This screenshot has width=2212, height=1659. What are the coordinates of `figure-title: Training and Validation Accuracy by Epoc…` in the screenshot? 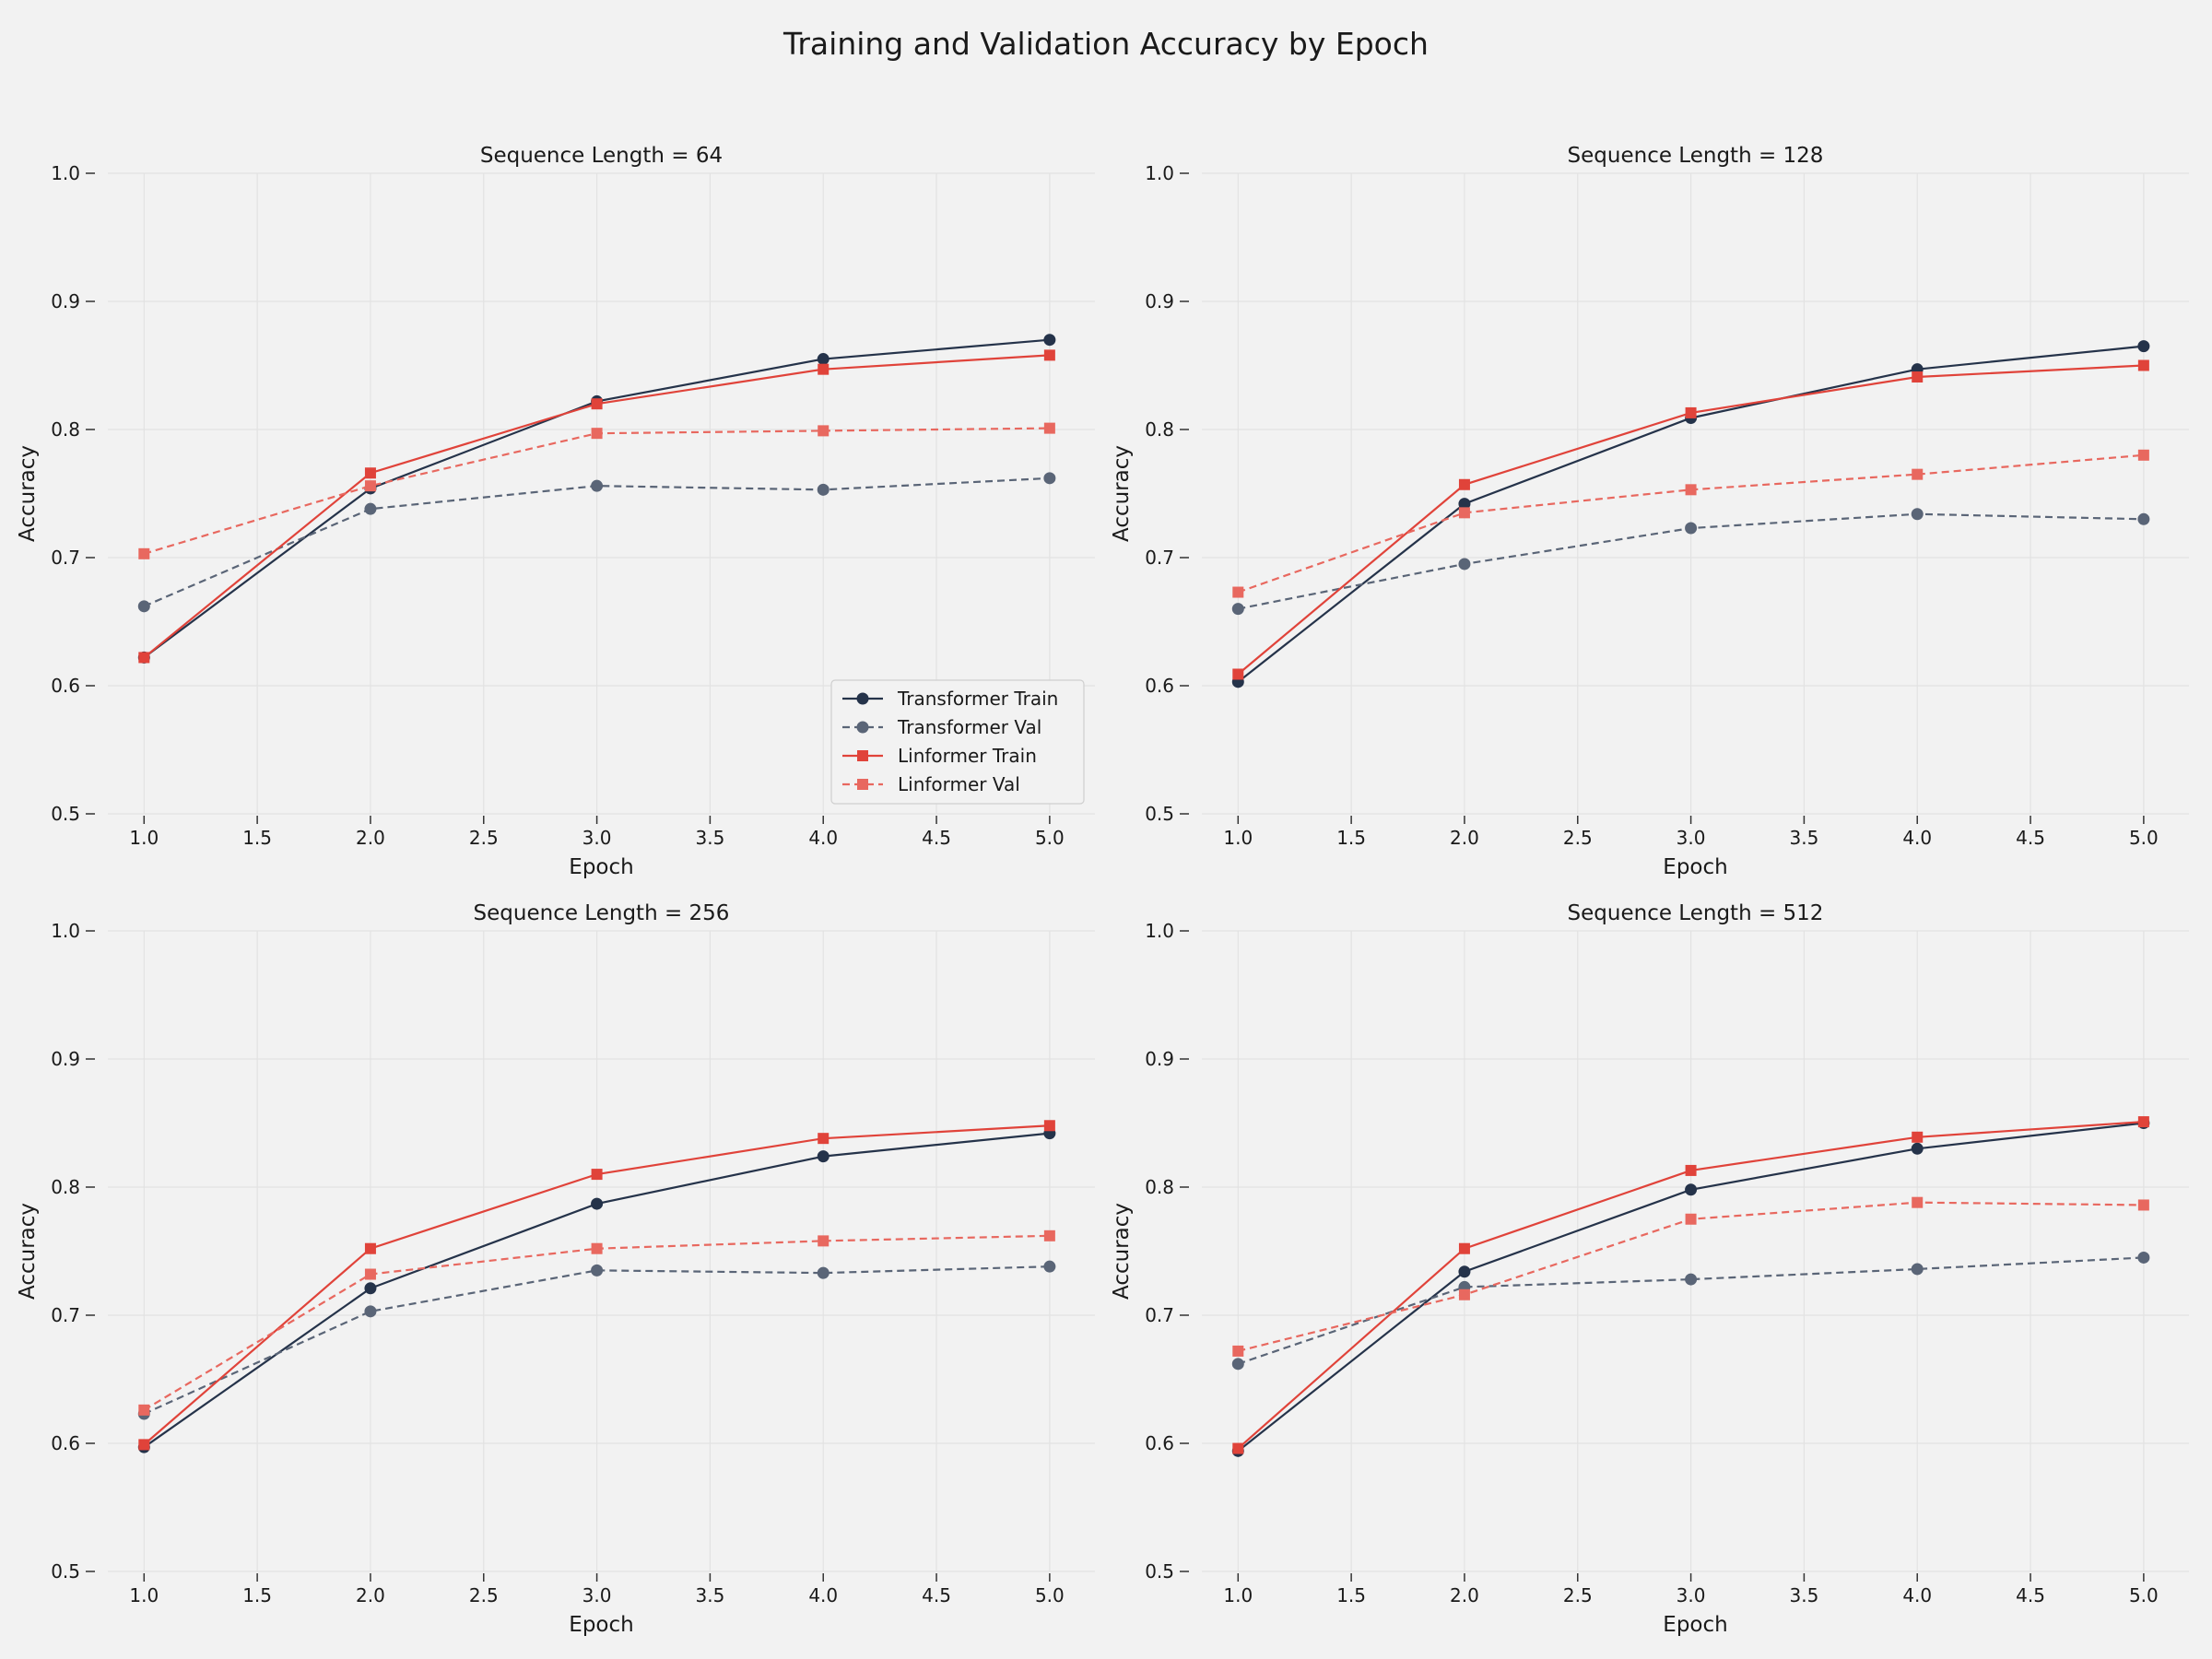 It's located at (1106, 44).